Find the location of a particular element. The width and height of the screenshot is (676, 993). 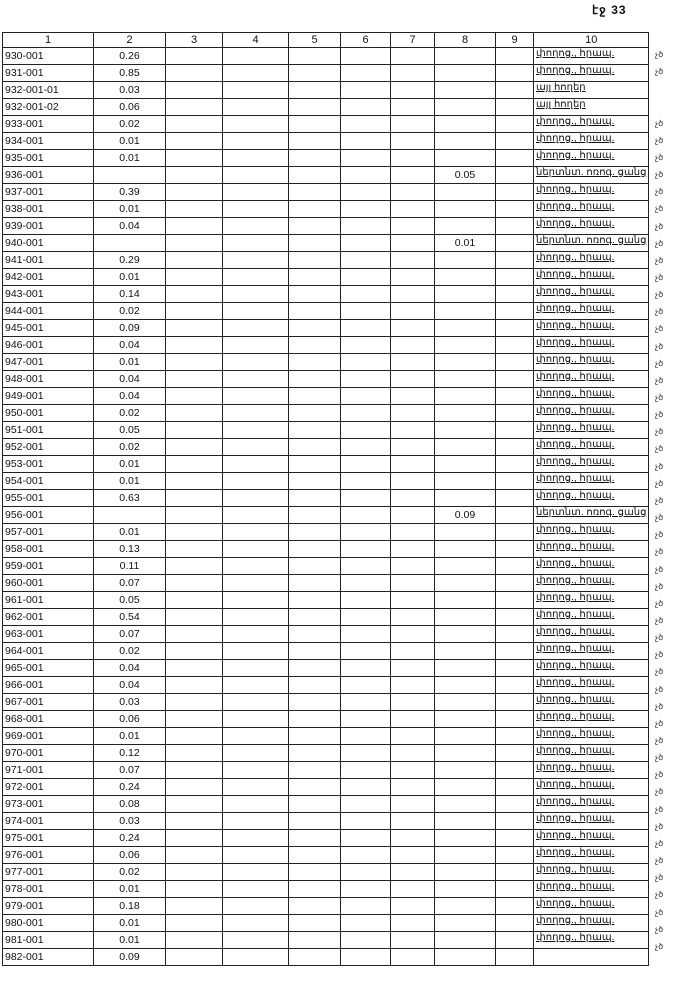

plot-id-cell: 962-001 is located at coordinates (48, 617).